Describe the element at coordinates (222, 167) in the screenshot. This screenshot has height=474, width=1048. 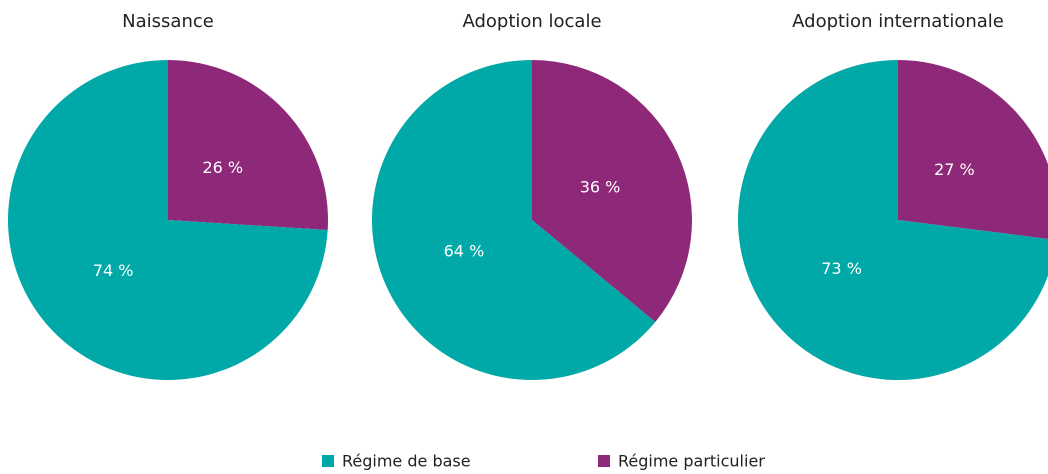
I see `data-label: 26 %` at that location.